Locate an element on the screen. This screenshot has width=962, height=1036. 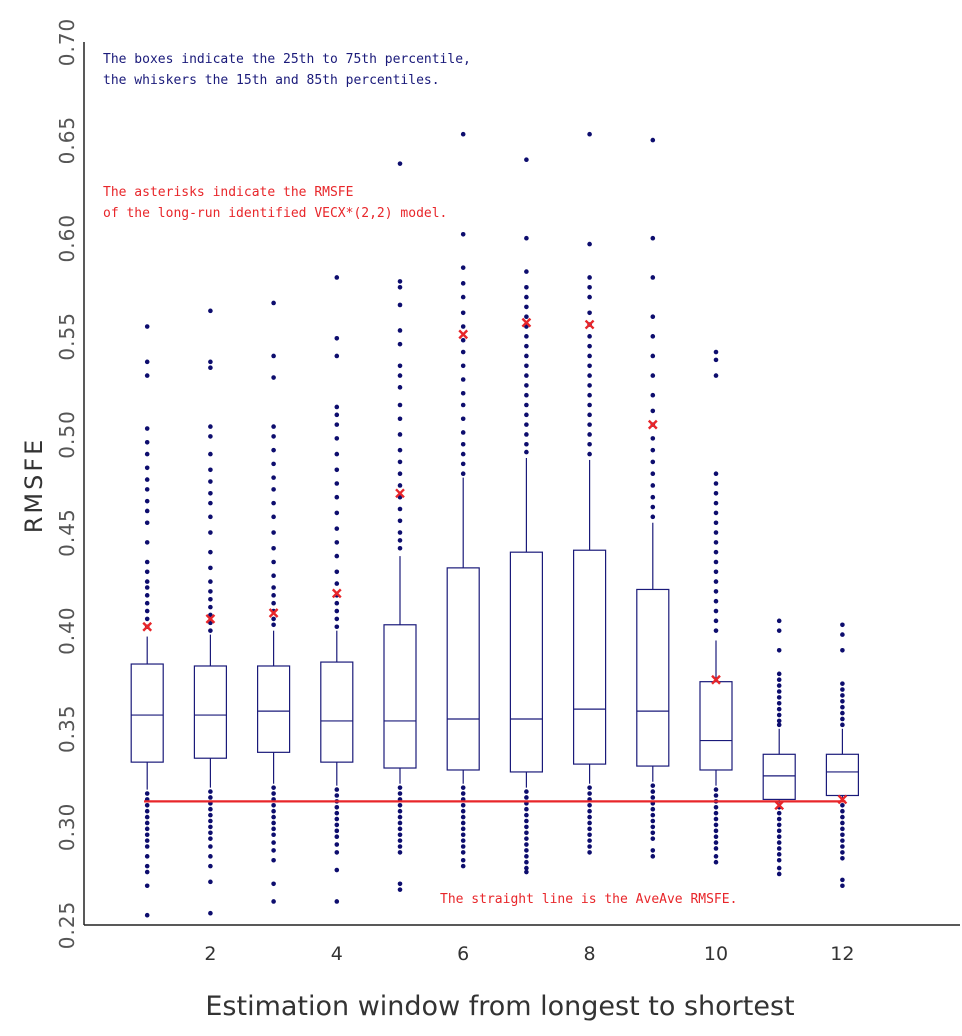
asterisk-marker is located at coordinates (147, 626).